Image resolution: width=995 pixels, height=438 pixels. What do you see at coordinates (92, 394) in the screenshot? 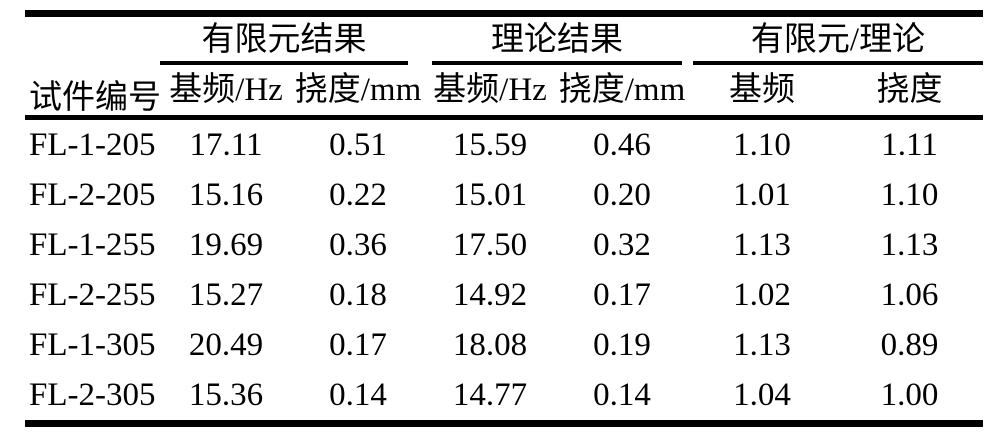
I see `specimen-id-cell: FL-2-305` at bounding box center [92, 394].